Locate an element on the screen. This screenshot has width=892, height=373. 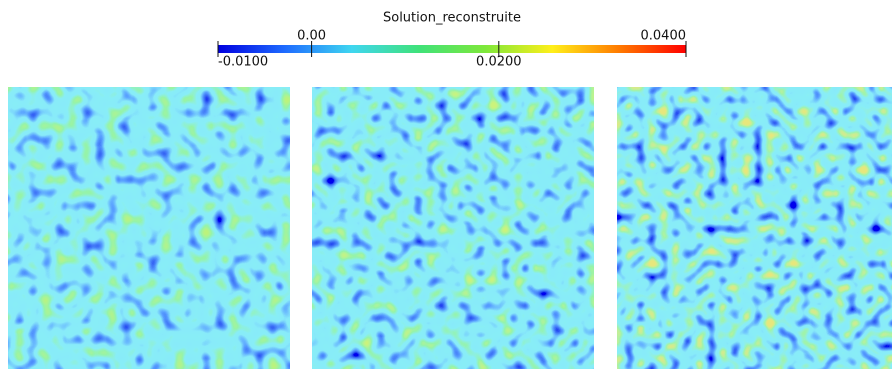
colorbar-title: Solution_reconstruite is located at coordinates (452, 18).